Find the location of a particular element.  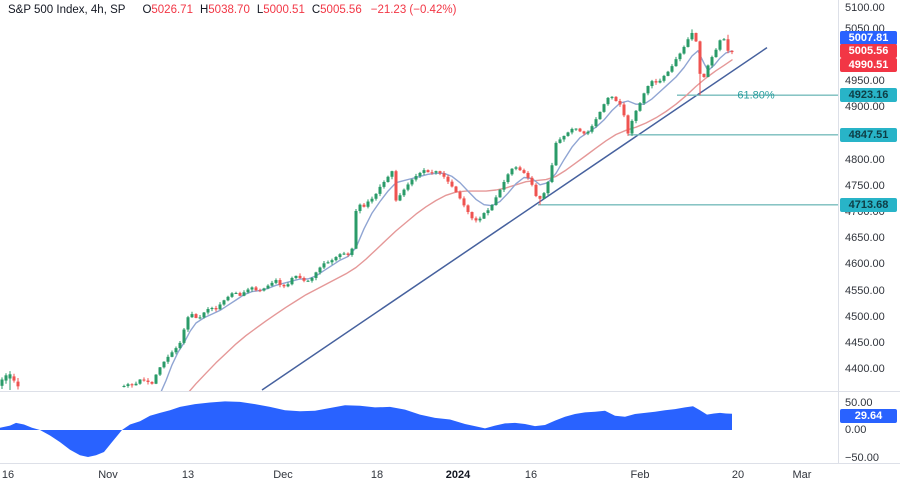

momentum-tick-label: 50.00 is located at coordinates (859, 403).